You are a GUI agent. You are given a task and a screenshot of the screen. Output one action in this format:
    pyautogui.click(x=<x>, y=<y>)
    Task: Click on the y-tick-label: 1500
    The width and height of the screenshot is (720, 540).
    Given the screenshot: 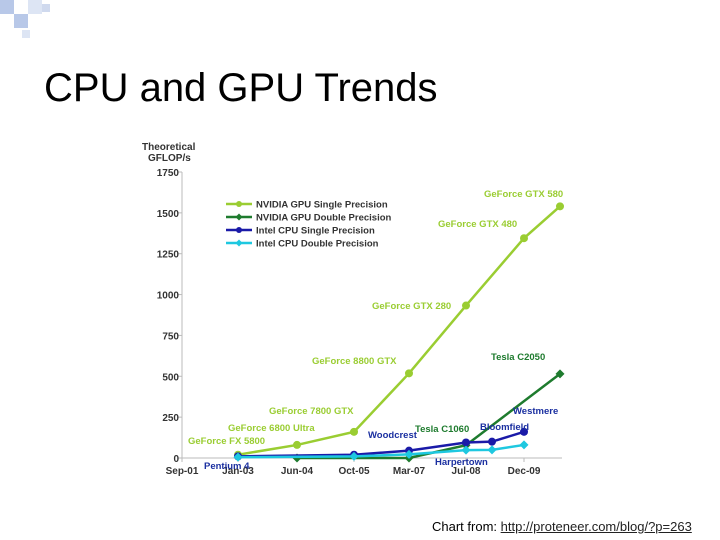 What is the action you would take?
    pyautogui.click(x=168, y=214)
    